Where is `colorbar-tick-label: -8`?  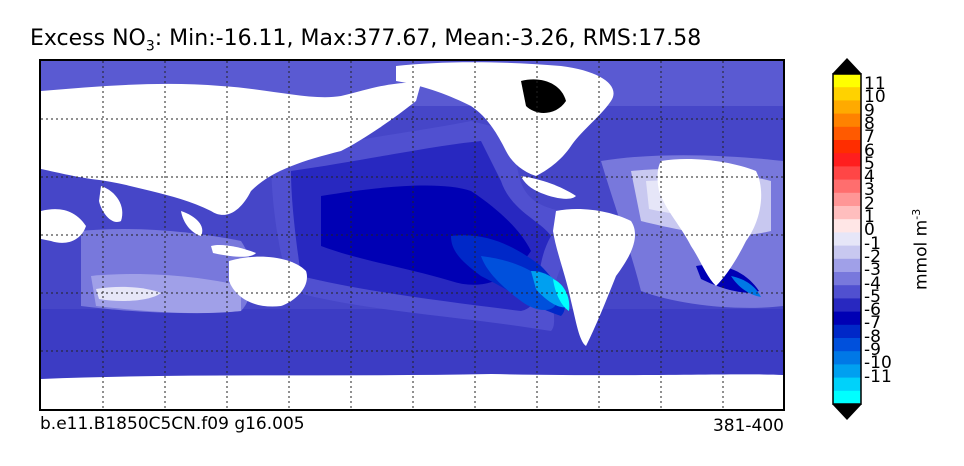
colorbar-tick-label: -8 is located at coordinates (872, 336).